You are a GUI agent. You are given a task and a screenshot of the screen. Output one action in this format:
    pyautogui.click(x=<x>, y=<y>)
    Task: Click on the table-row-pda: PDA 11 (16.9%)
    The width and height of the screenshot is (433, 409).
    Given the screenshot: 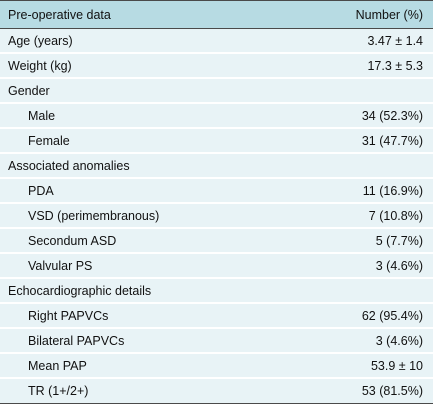 What is the action you would take?
    pyautogui.click(x=216, y=191)
    